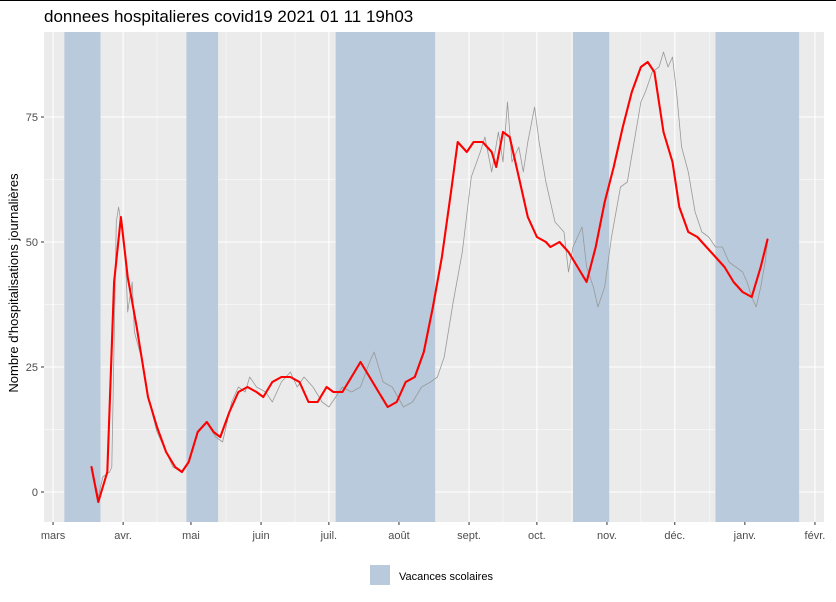  Describe the element at coordinates (260, 536) in the screenshot. I see `x-tick-label: juin` at that location.